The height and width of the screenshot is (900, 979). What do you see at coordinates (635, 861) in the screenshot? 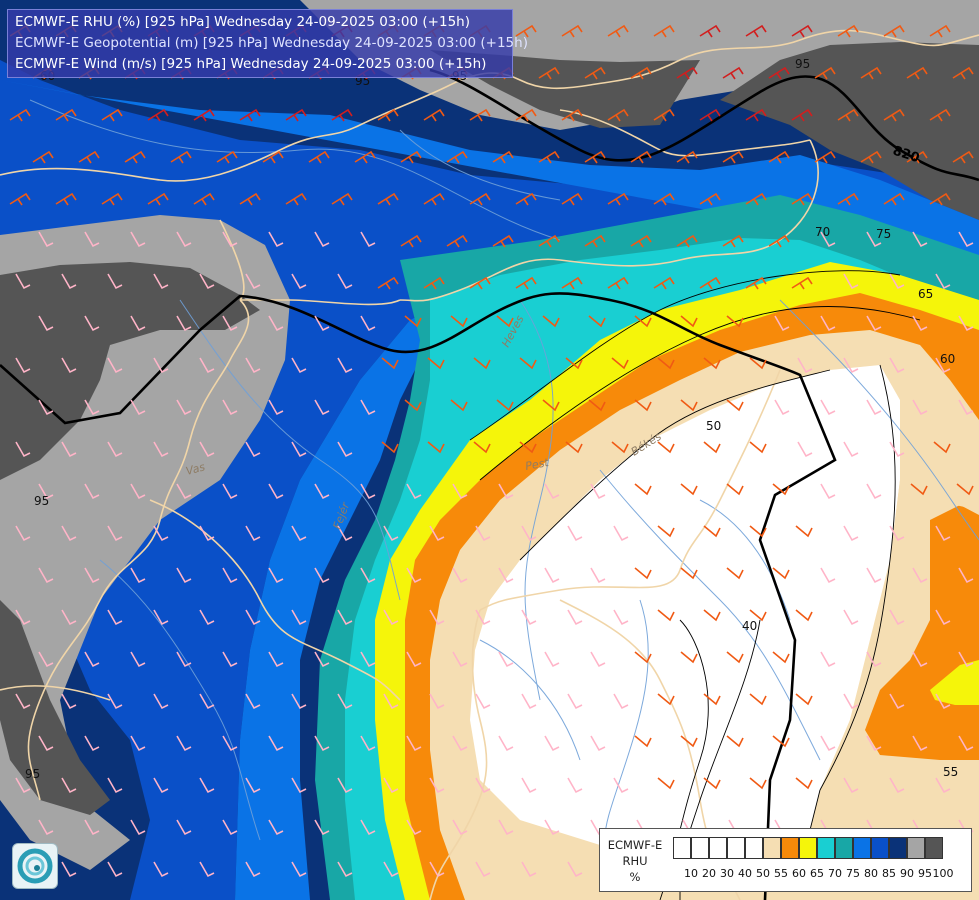
I see `legend-title-variable: RHU` at bounding box center [635, 861].